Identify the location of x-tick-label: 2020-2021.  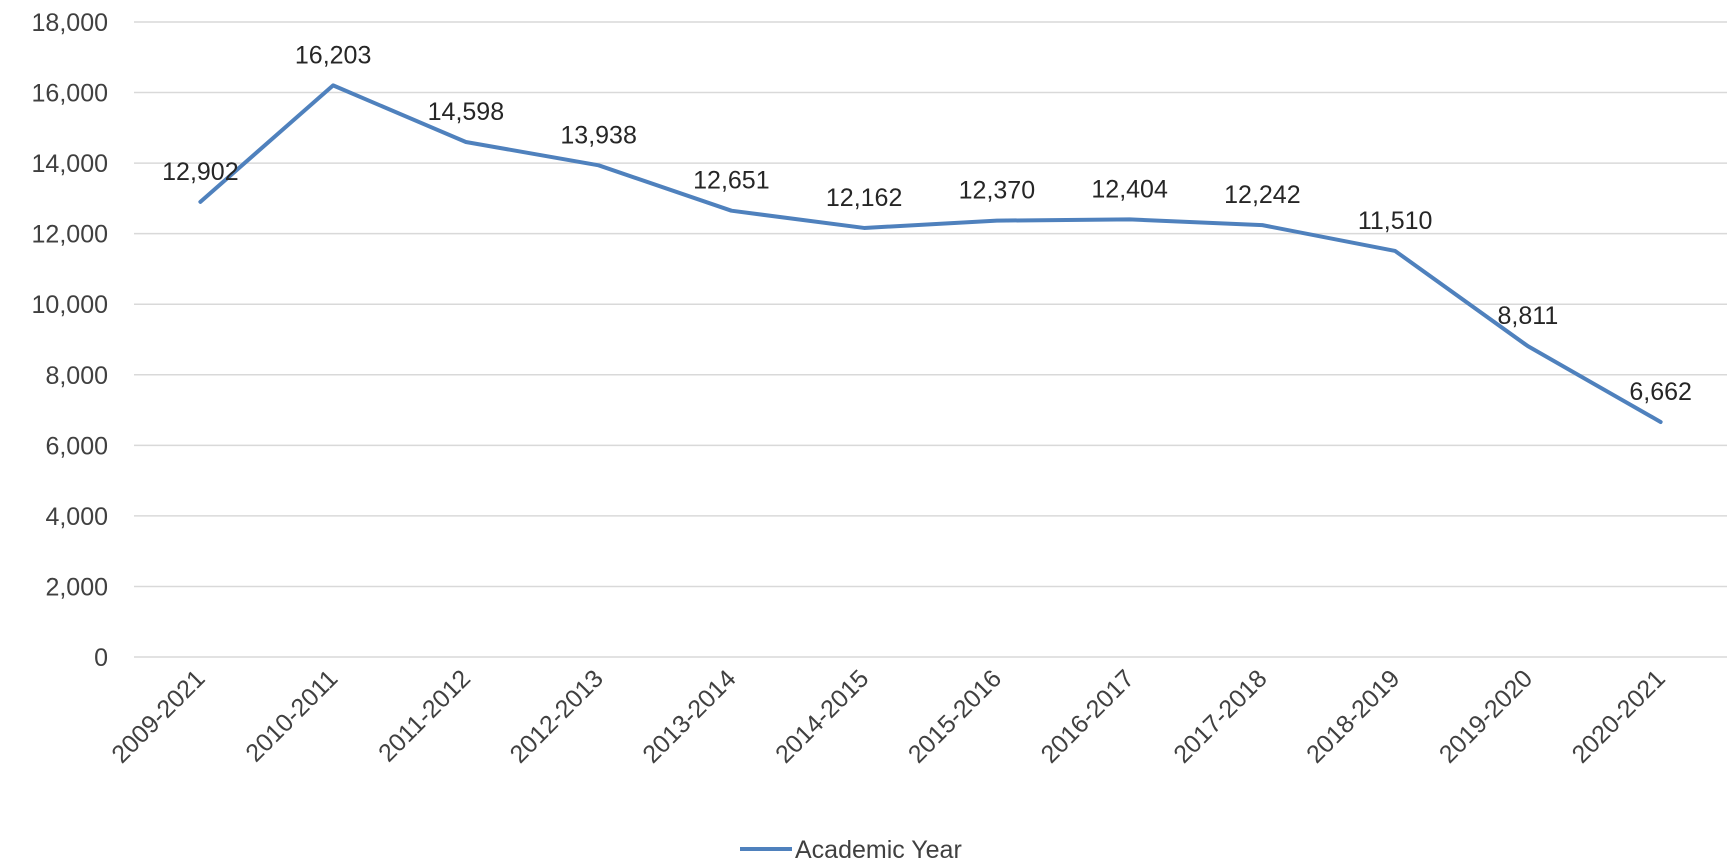
(1619, 716).